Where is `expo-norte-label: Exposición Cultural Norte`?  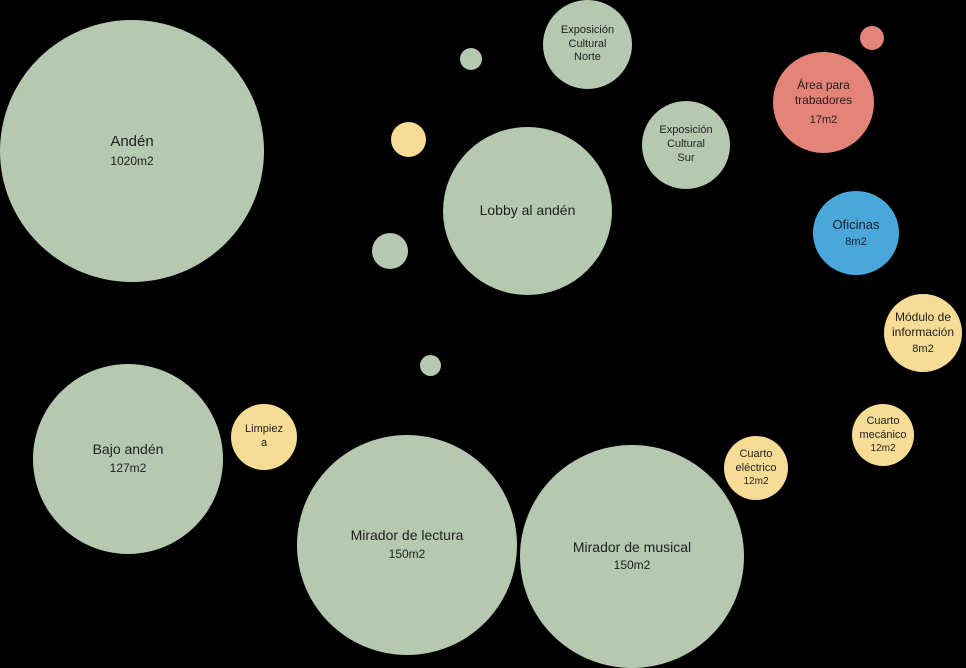
expo-norte-label: Exposición Cultural Norte is located at coordinates (587, 43).